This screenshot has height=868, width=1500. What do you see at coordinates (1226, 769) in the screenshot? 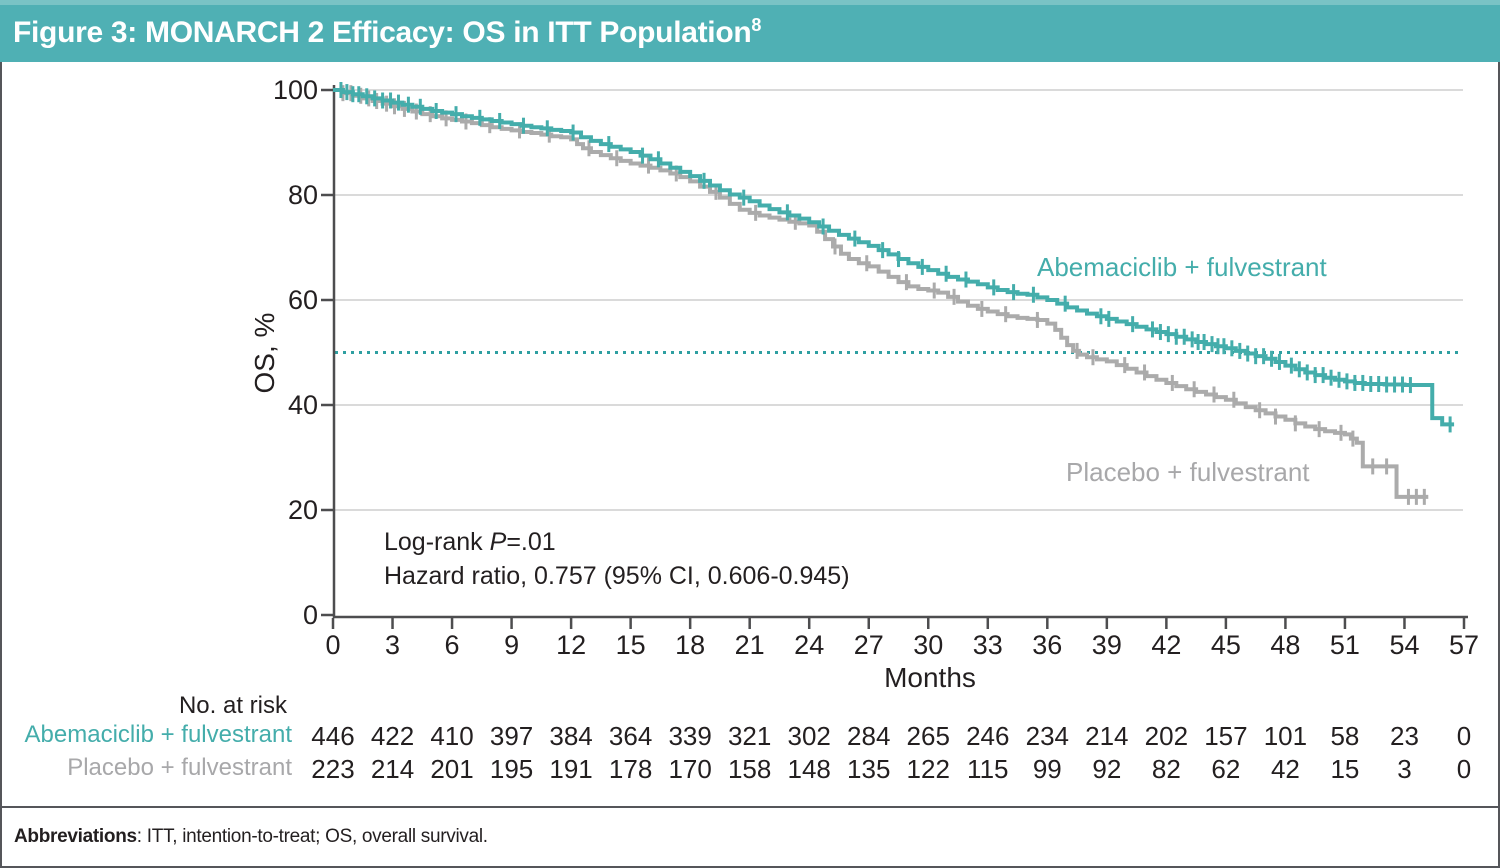
I see `risk-table-value: 62` at bounding box center [1226, 769].